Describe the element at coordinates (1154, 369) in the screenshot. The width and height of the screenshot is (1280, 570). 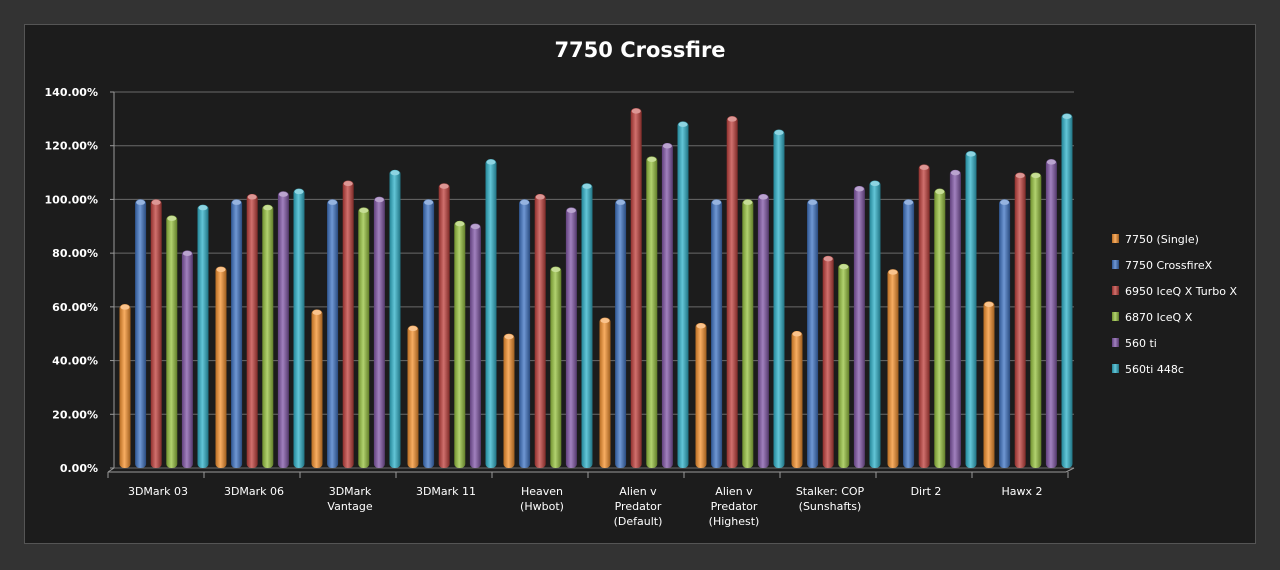
I see `legend-label: 560ti 448c` at that location.